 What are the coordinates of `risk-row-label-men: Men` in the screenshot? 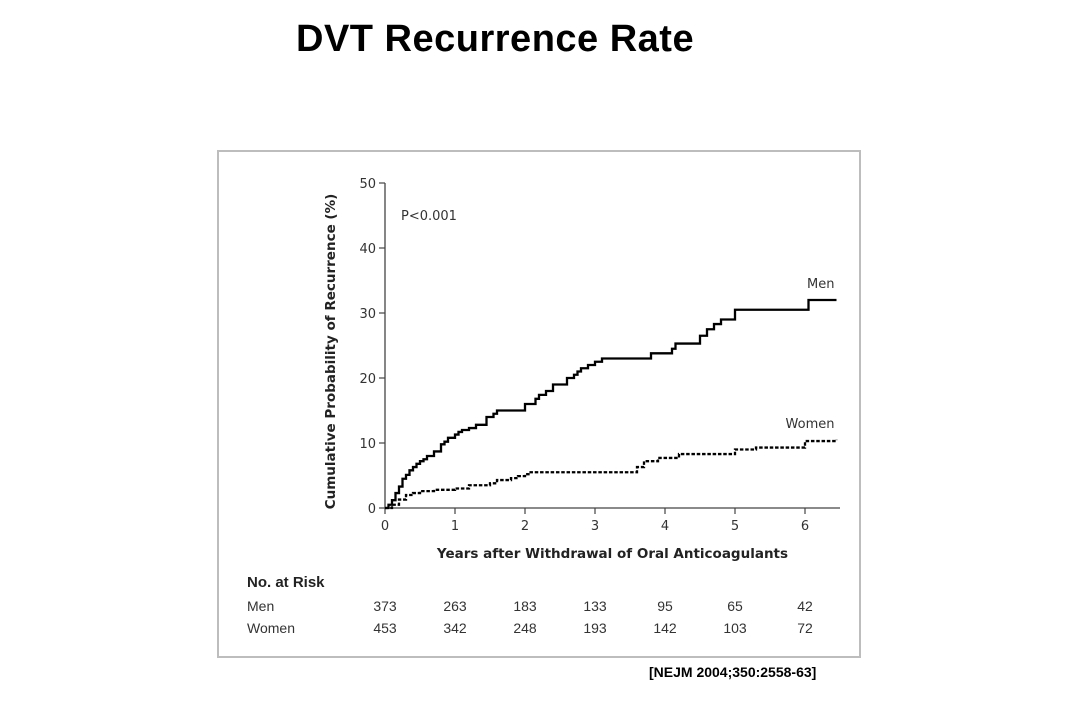 It's located at (261, 606).